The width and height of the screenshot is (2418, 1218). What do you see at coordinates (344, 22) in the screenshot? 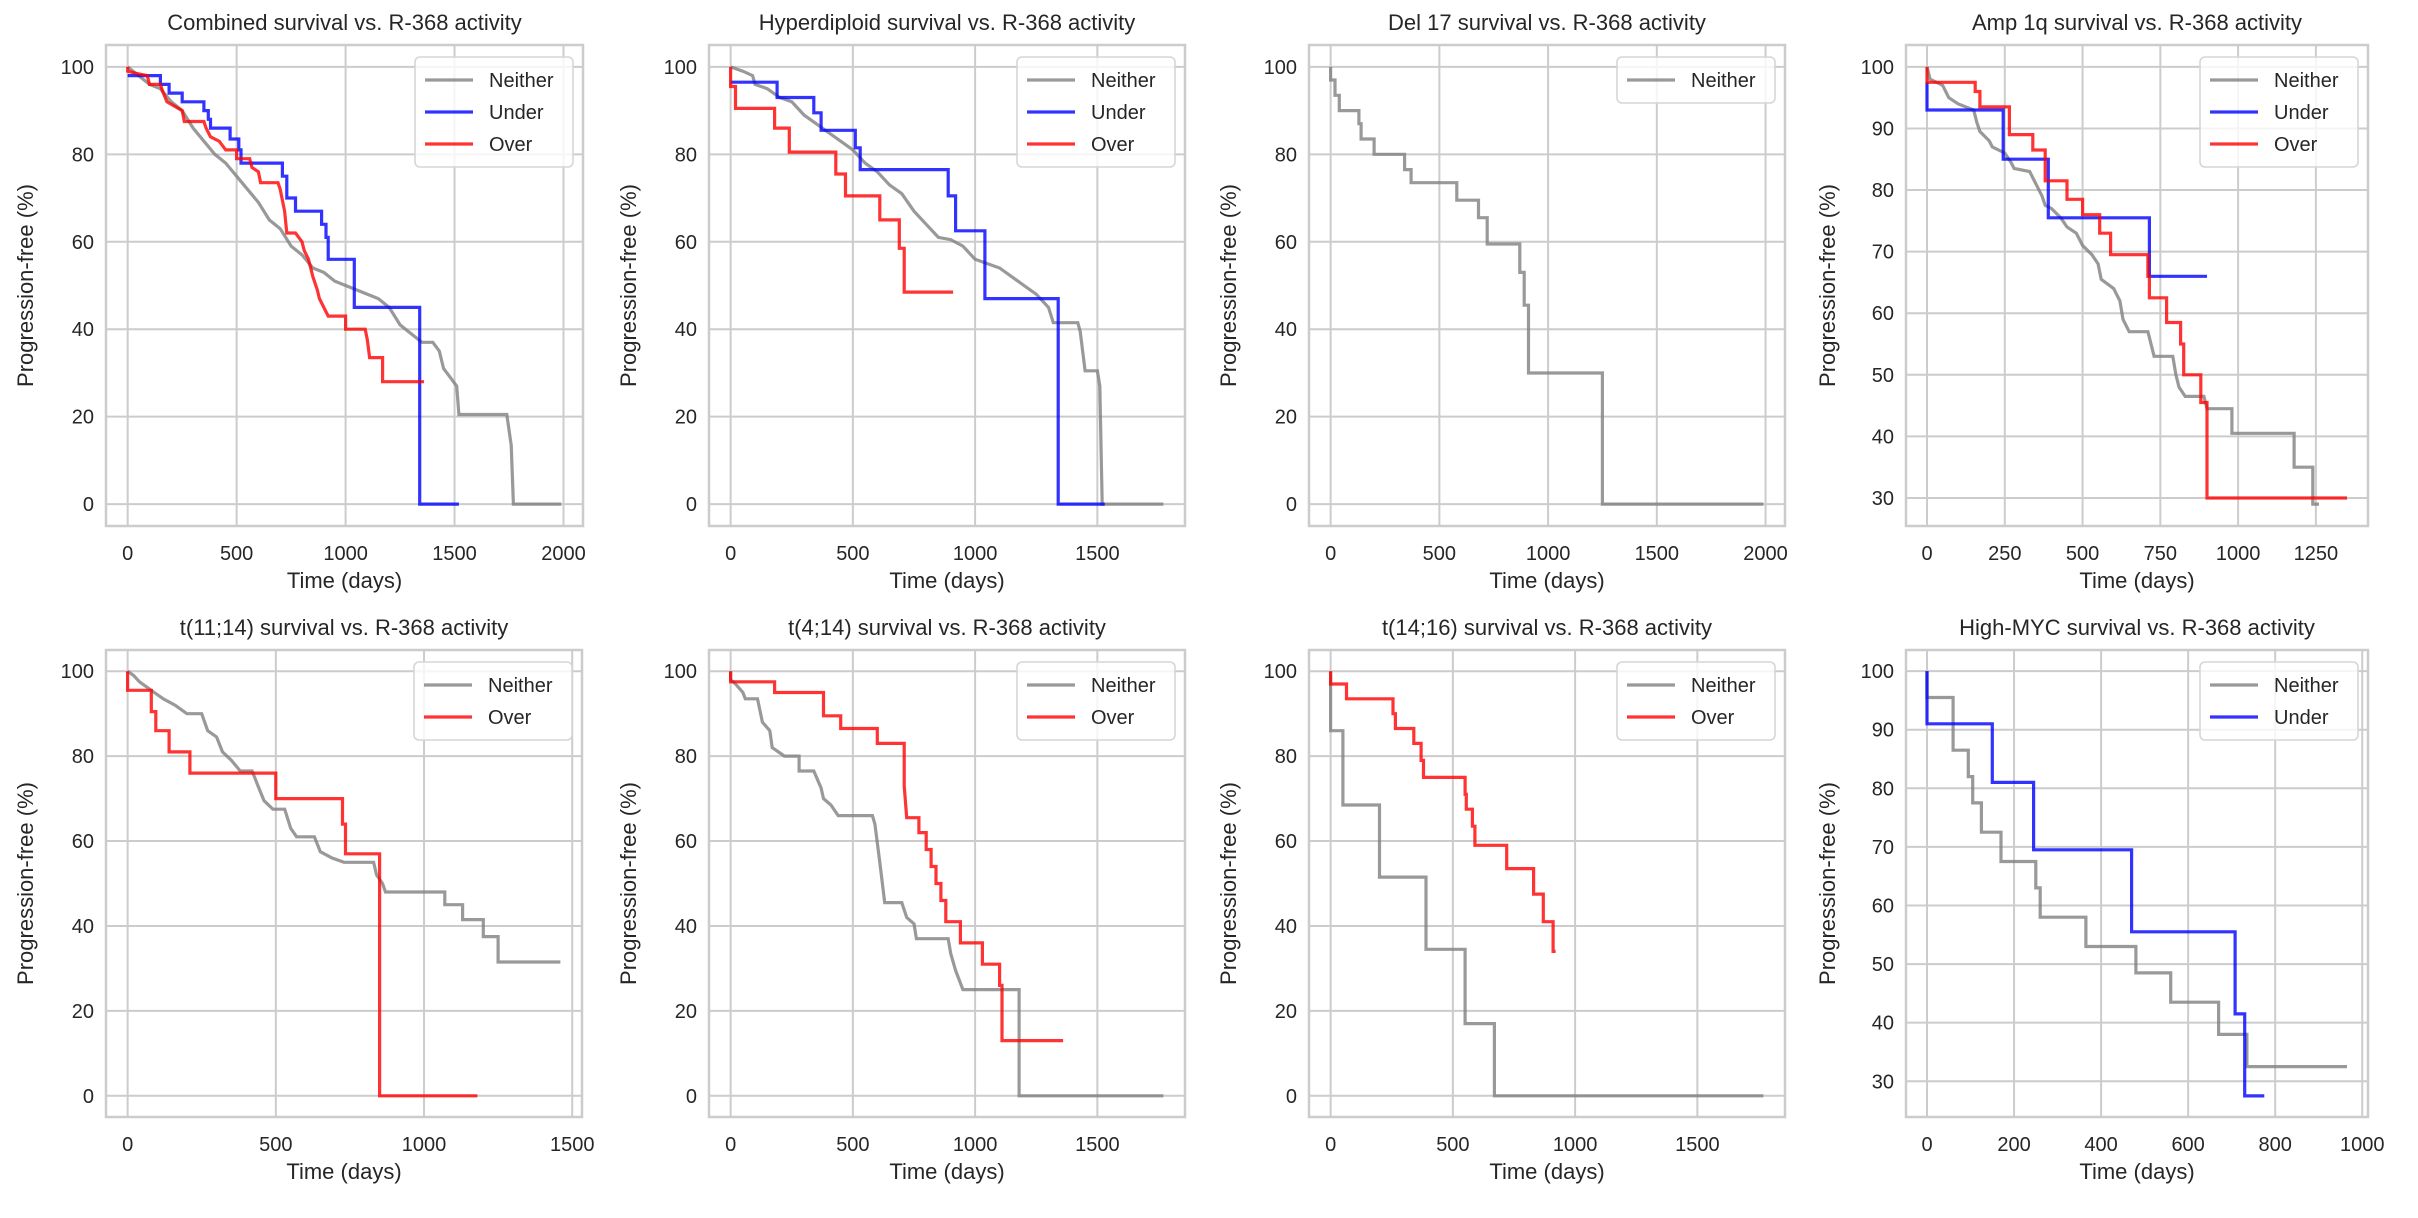
I see `subplot-title: Combined survival vs. R-368 activity` at bounding box center [344, 22].